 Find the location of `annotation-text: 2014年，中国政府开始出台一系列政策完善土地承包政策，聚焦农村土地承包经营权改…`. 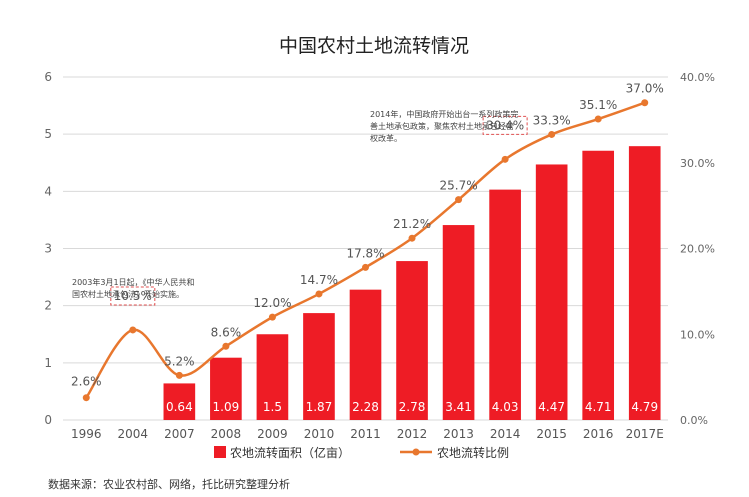

annotation-text: 2014年，中国政府开始出台一系列政策完善土地承包政策，聚焦农村土地承包经营权改… is located at coordinates (444, 126).